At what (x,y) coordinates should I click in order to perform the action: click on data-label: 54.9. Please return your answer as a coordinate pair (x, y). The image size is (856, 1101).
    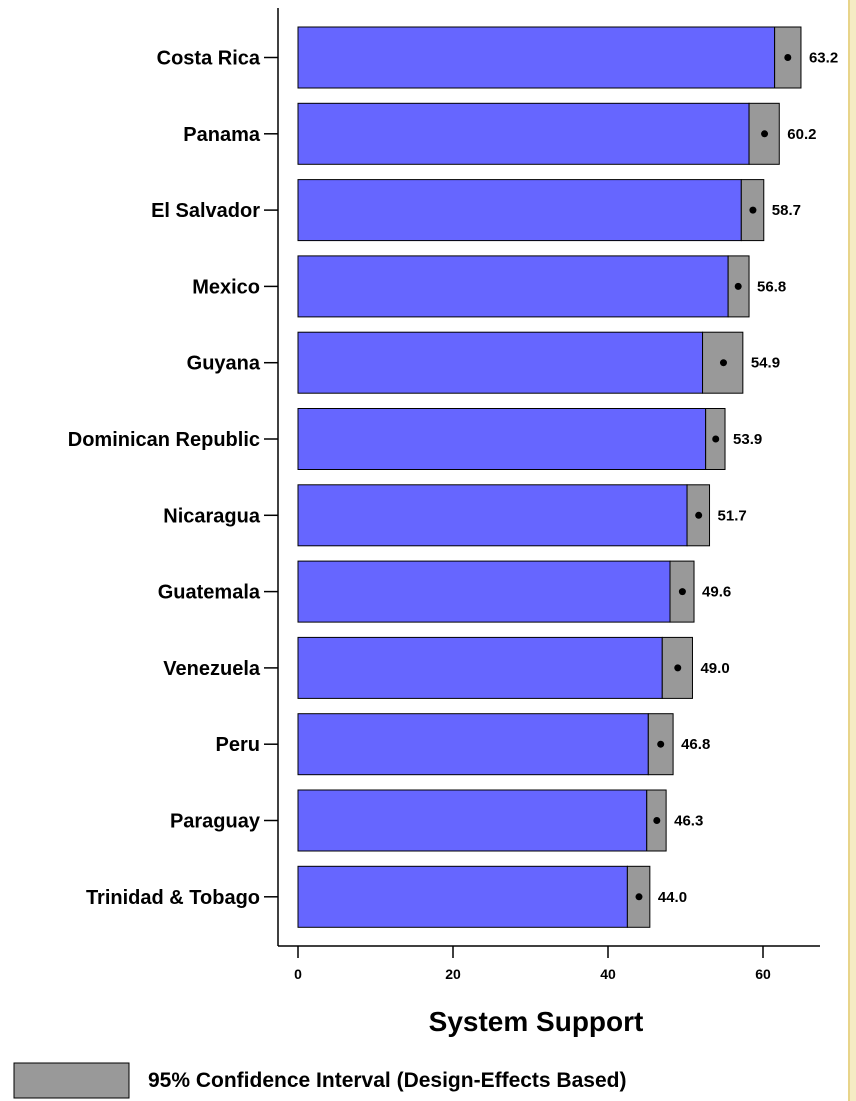
    Looking at the image, I should click on (765, 363).